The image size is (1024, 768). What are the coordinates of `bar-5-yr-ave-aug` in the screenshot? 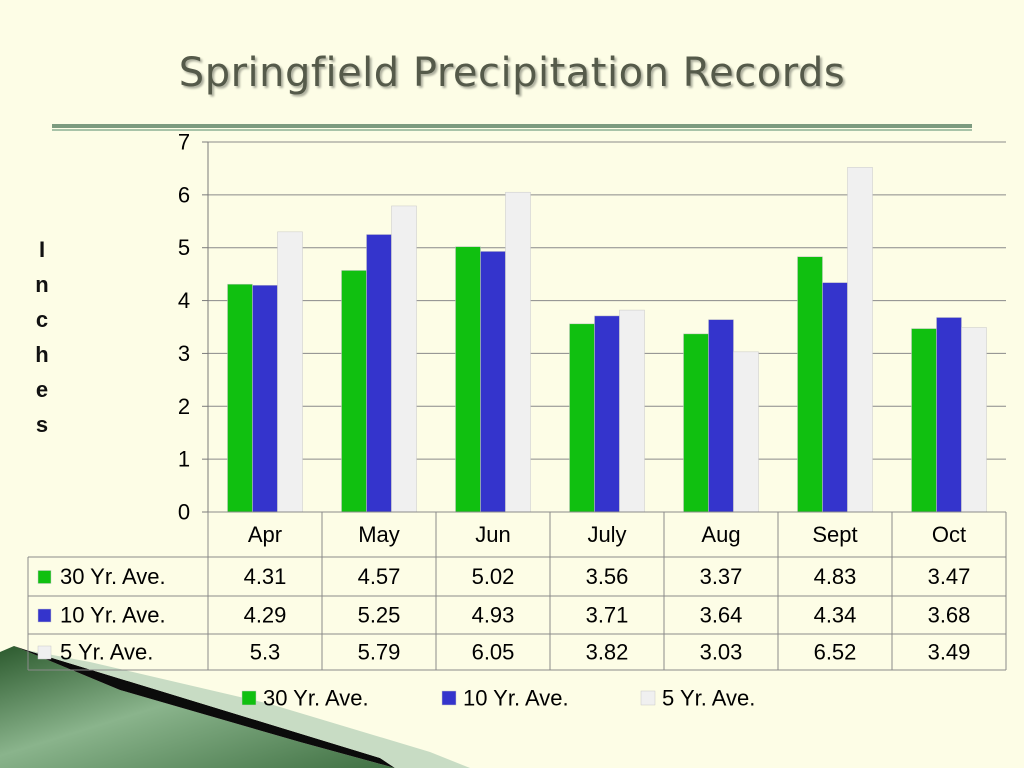 It's located at (746, 432).